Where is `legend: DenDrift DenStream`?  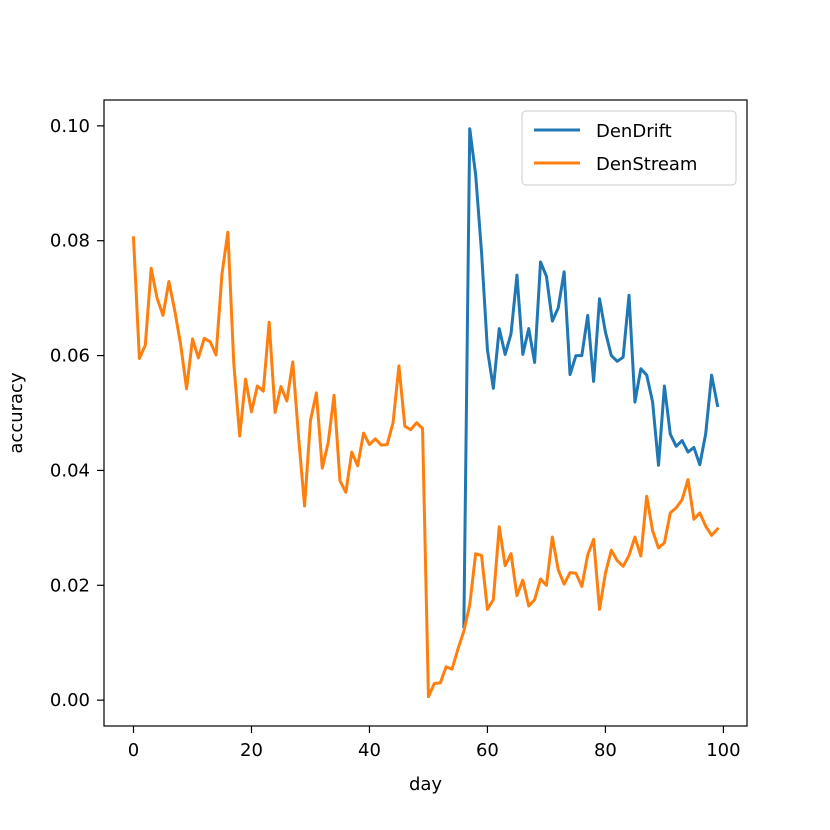
legend: DenDrift DenStream is located at coordinates (629, 148).